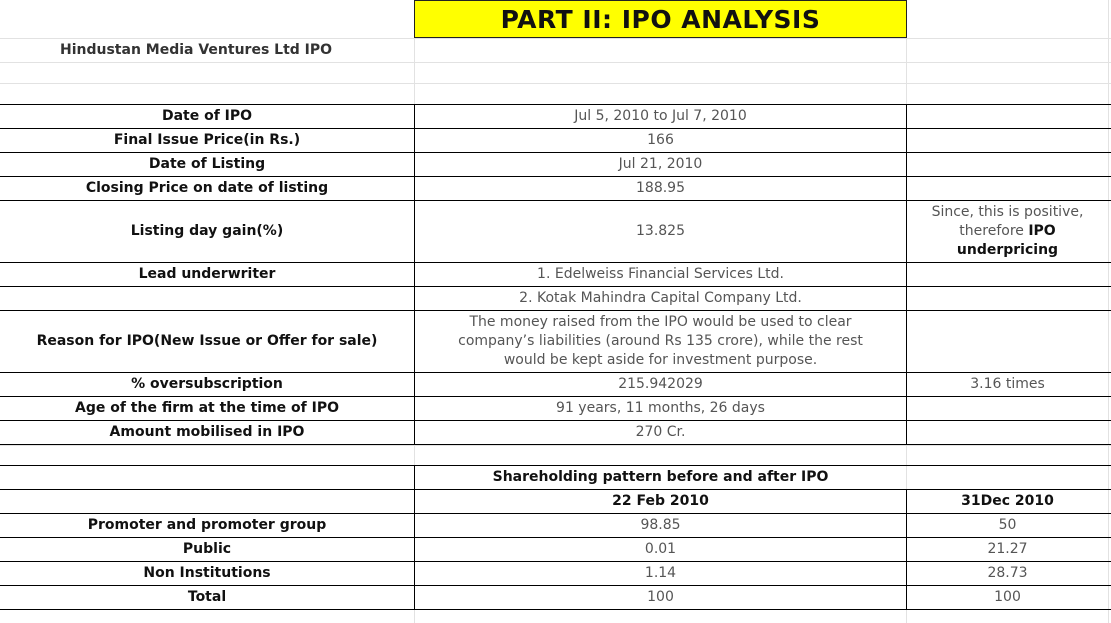 This screenshot has width=1111, height=623. Describe the element at coordinates (660, 188) in the screenshot. I see `row-value: 188.95` at that location.